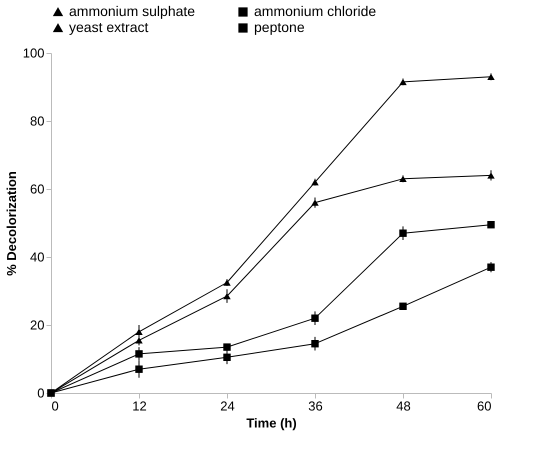 This screenshot has width=553, height=476. What do you see at coordinates (37, 189) in the screenshot?
I see `y-tick-label: 60` at bounding box center [37, 189].